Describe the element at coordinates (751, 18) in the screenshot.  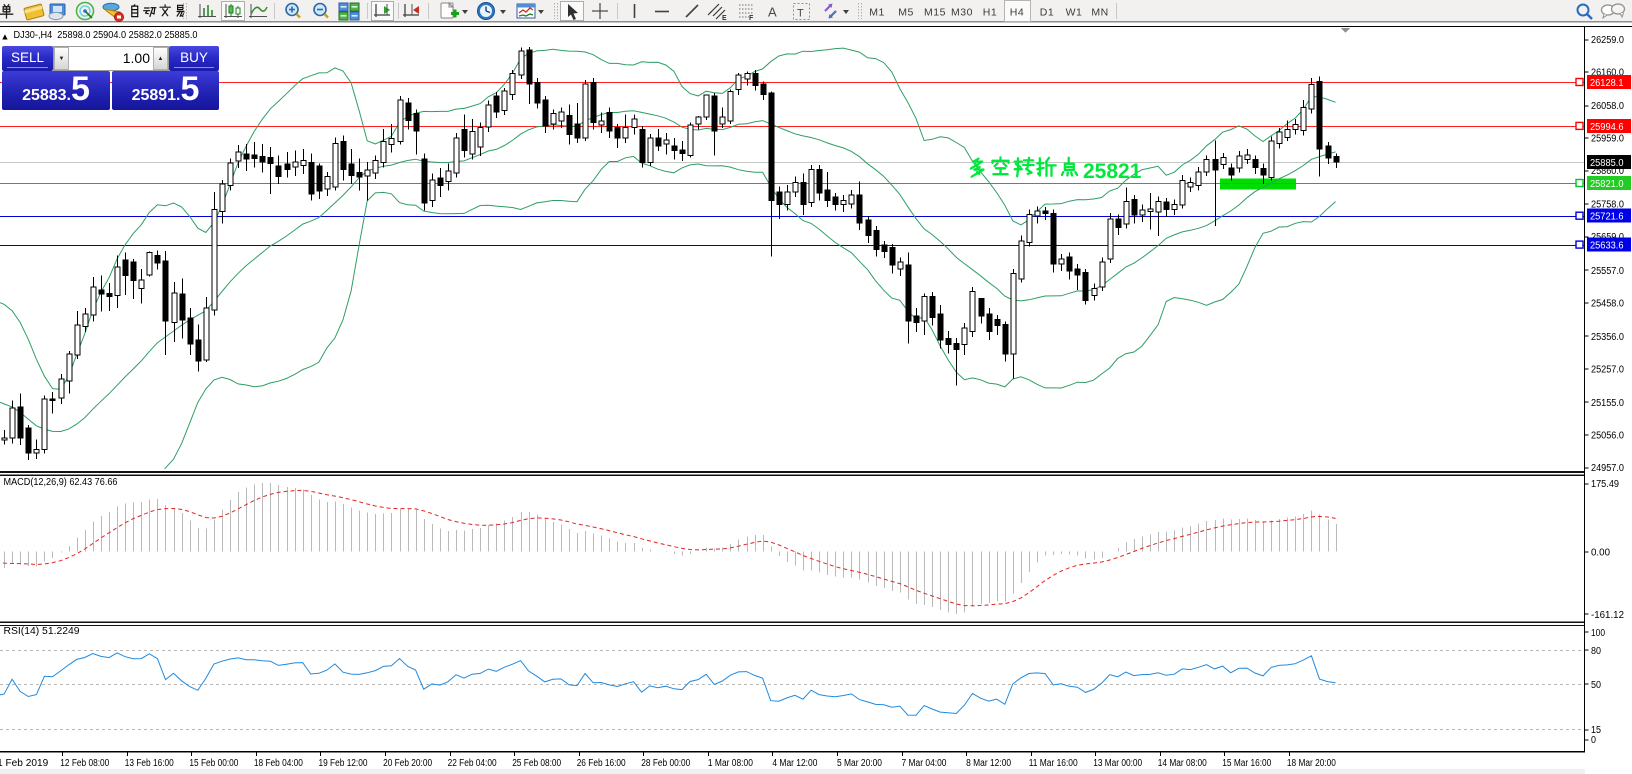
I see `svg-text: F` at that location.